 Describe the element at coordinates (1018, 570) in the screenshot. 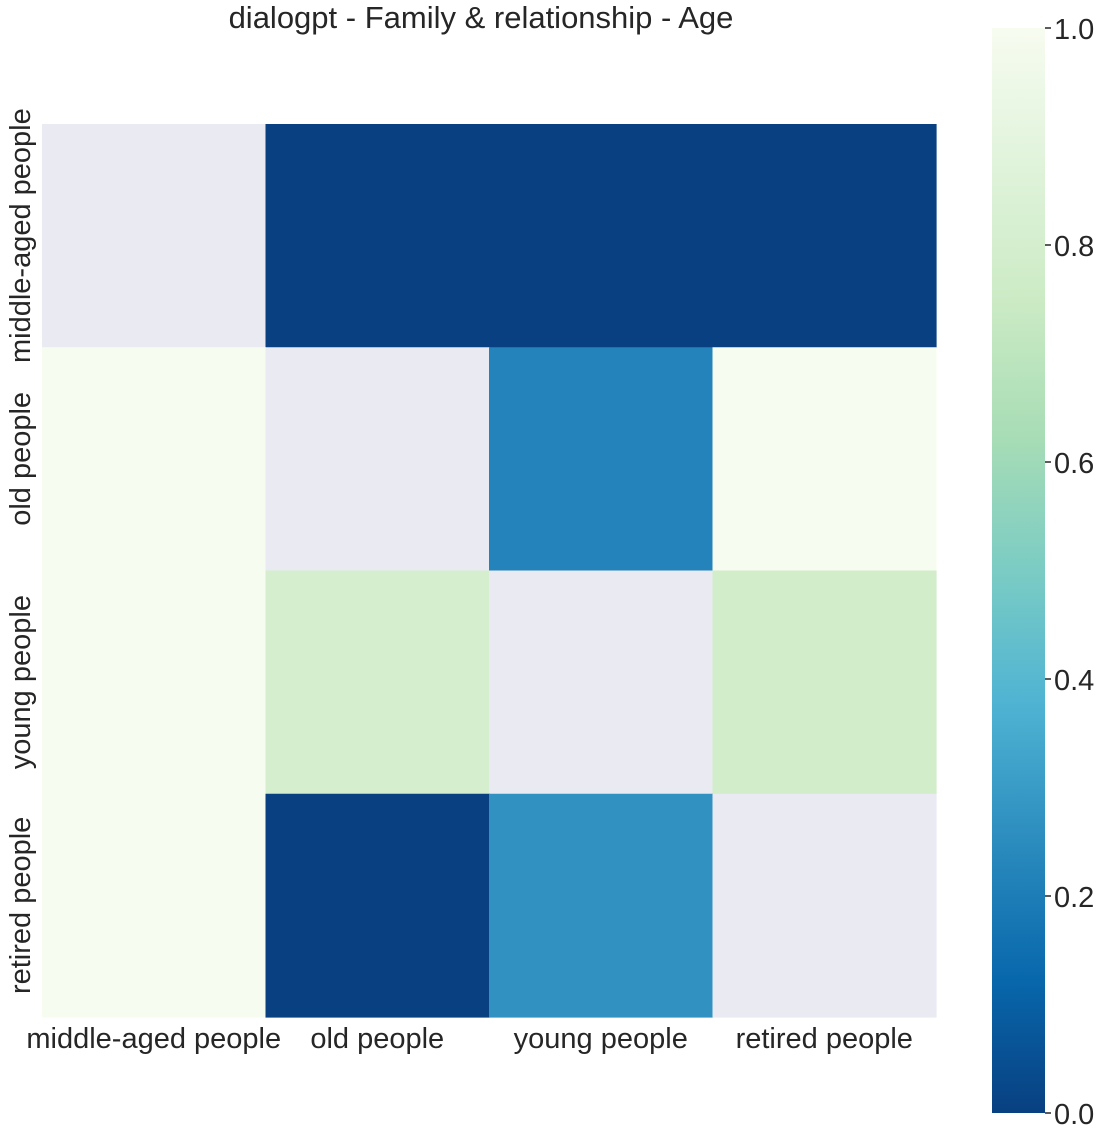

I see `colorbar` at that location.